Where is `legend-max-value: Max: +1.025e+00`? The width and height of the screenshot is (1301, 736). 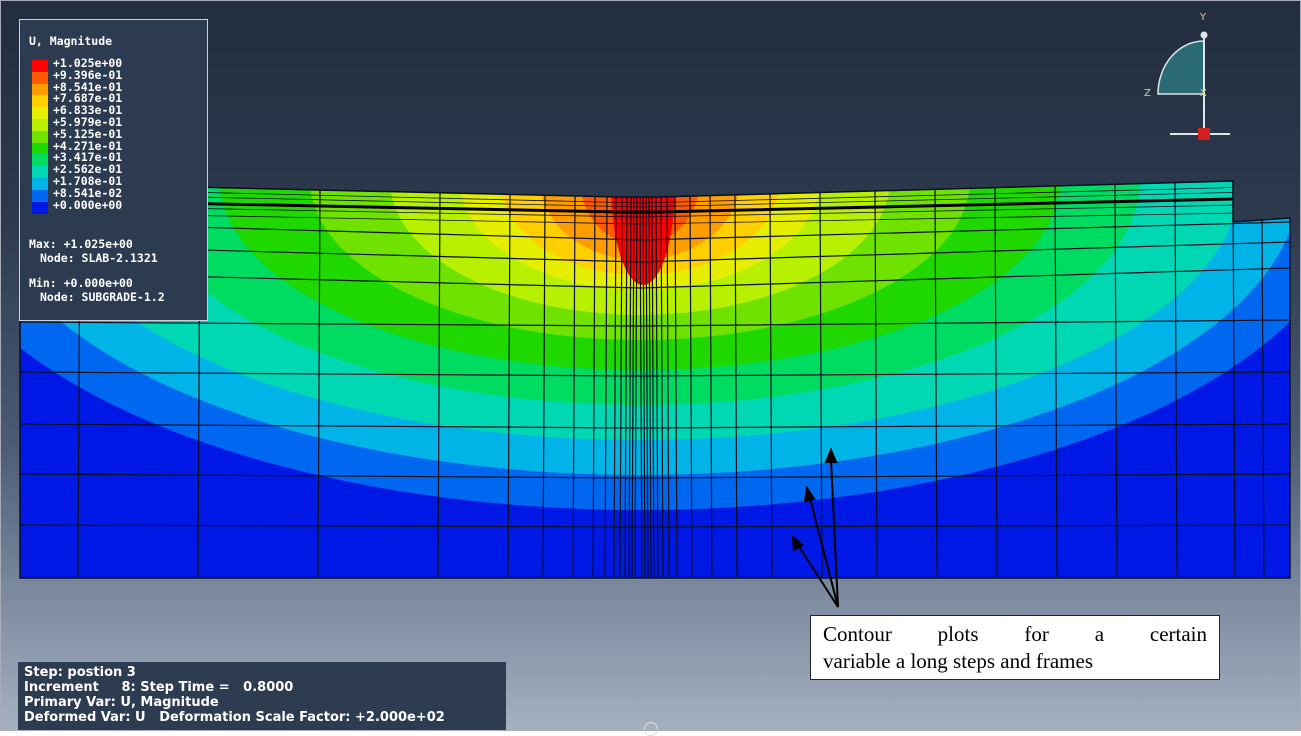
legend-max-value: Max: +1.025e+00 is located at coordinates (81, 244).